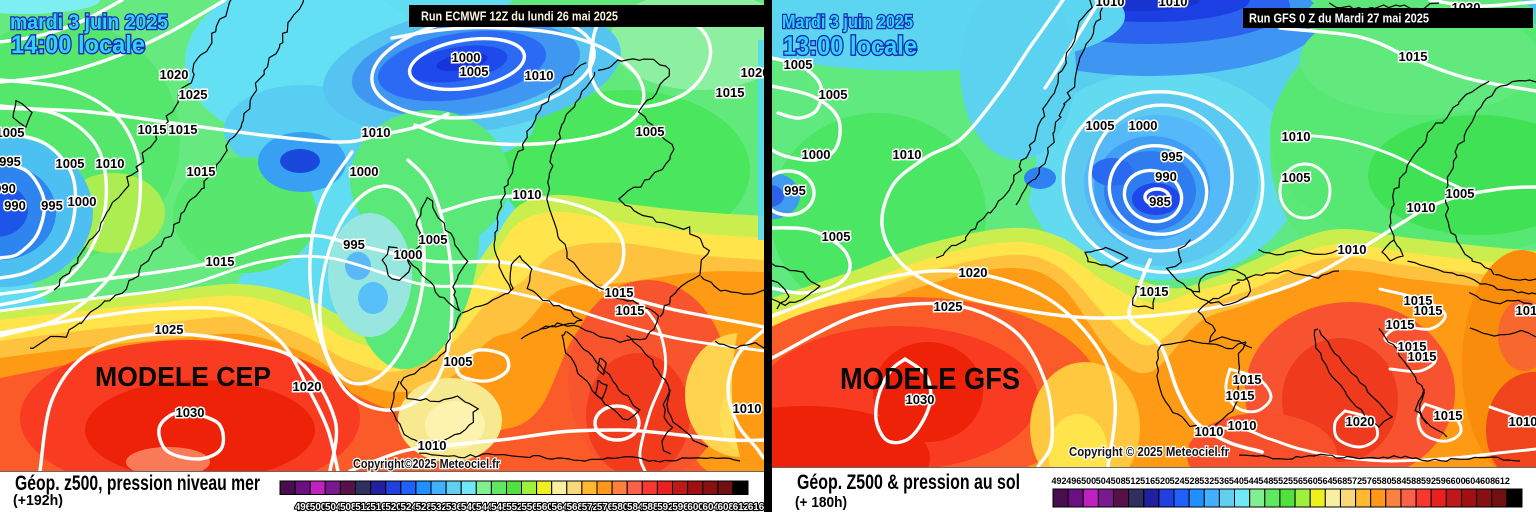  I want to click on svg-text: 560, so click(544, 507).